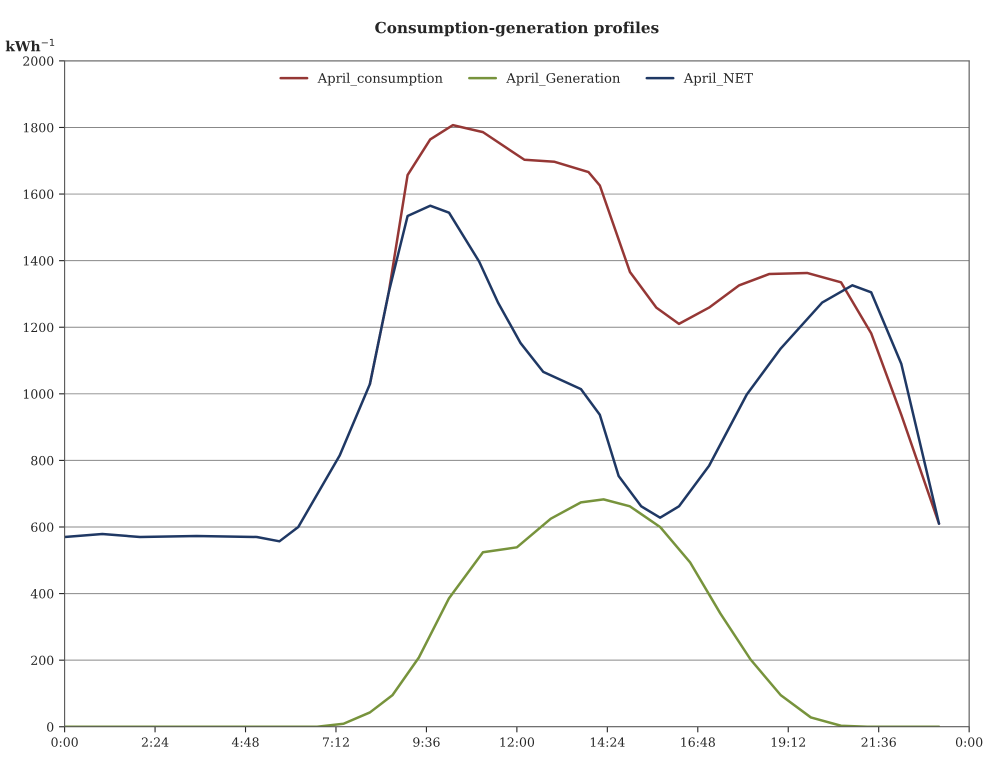 The image size is (994, 761). Describe the element at coordinates (563, 79) in the screenshot. I see `legend-label: April_Generation` at that location.